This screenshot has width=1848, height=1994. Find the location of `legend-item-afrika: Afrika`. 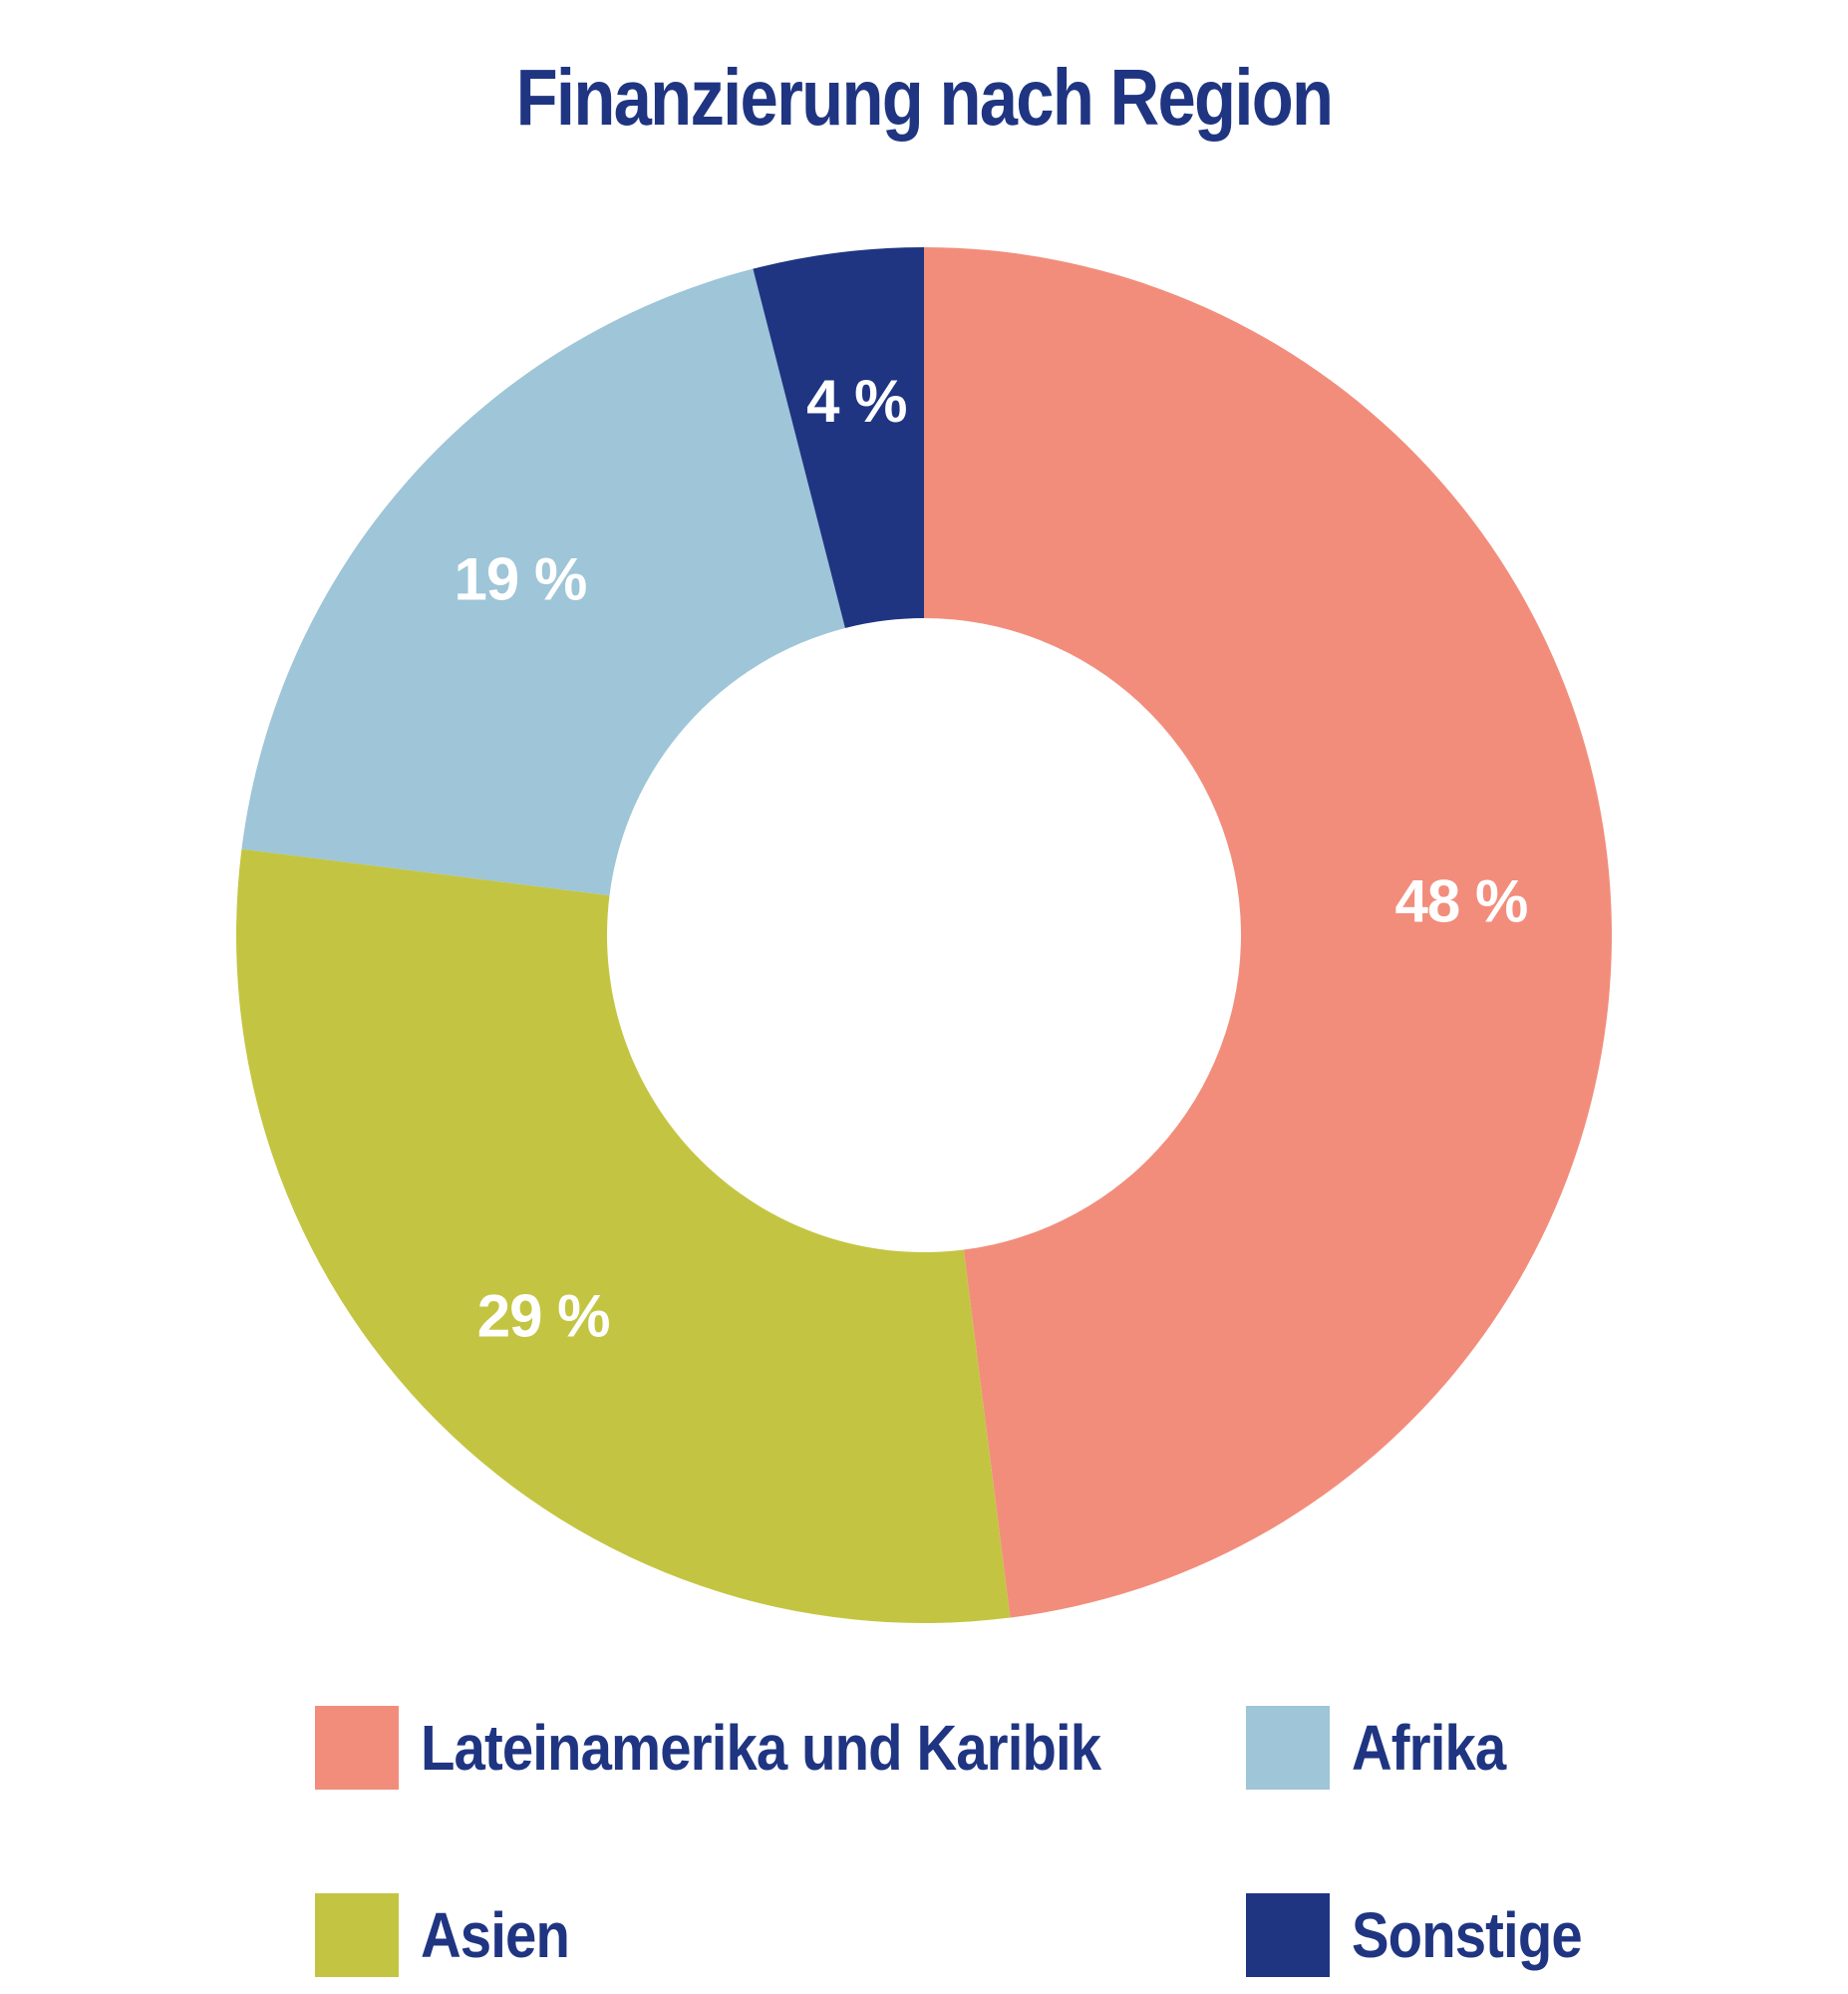

legend-item-afrika: Afrika is located at coordinates (1386, 1748).